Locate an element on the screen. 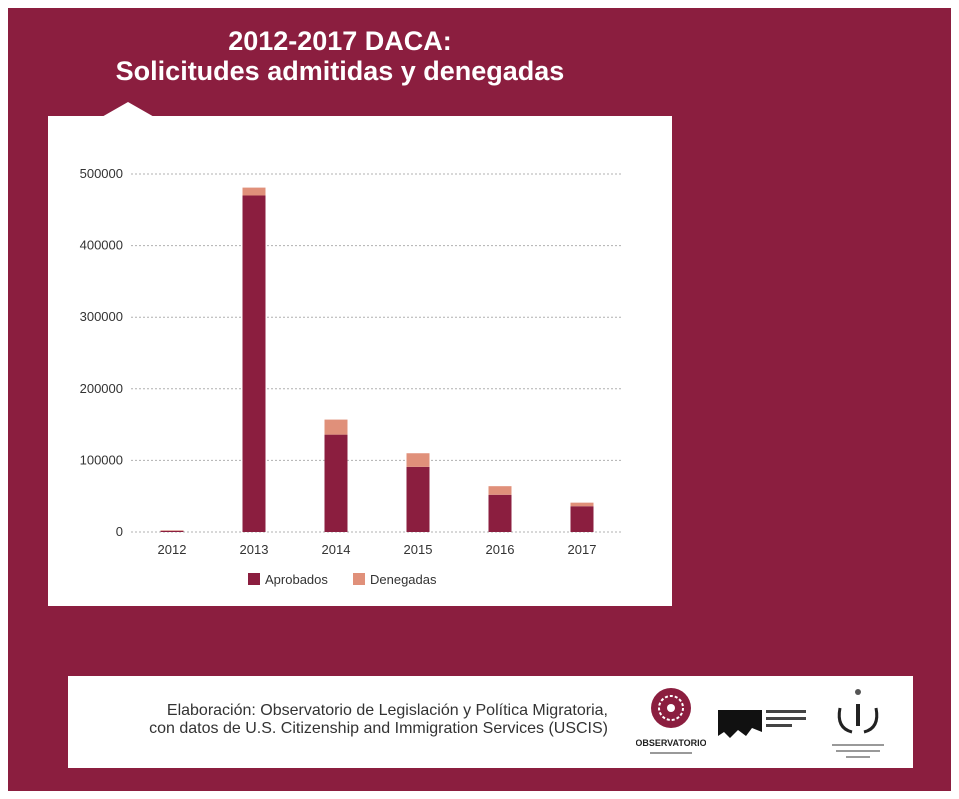 This screenshot has height=799, width=959. bar-denegadas-2017 is located at coordinates (582, 504).